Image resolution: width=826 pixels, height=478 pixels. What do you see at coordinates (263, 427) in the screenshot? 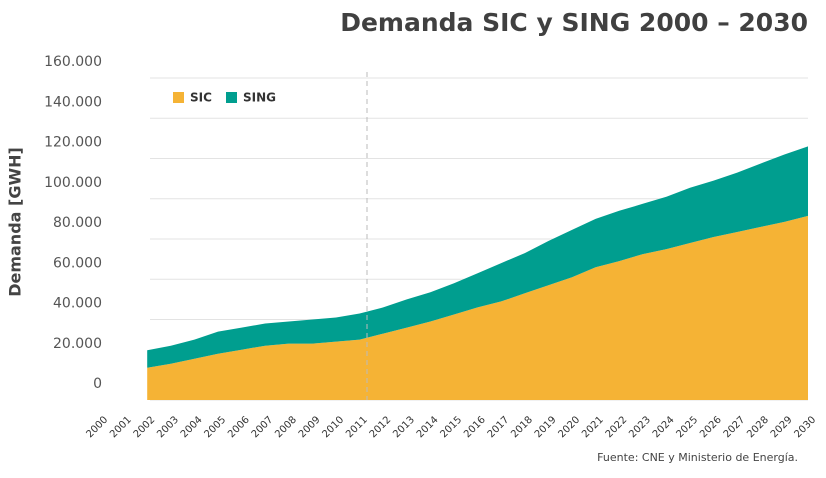
I see `x-tick-label: 2007` at bounding box center [263, 427].